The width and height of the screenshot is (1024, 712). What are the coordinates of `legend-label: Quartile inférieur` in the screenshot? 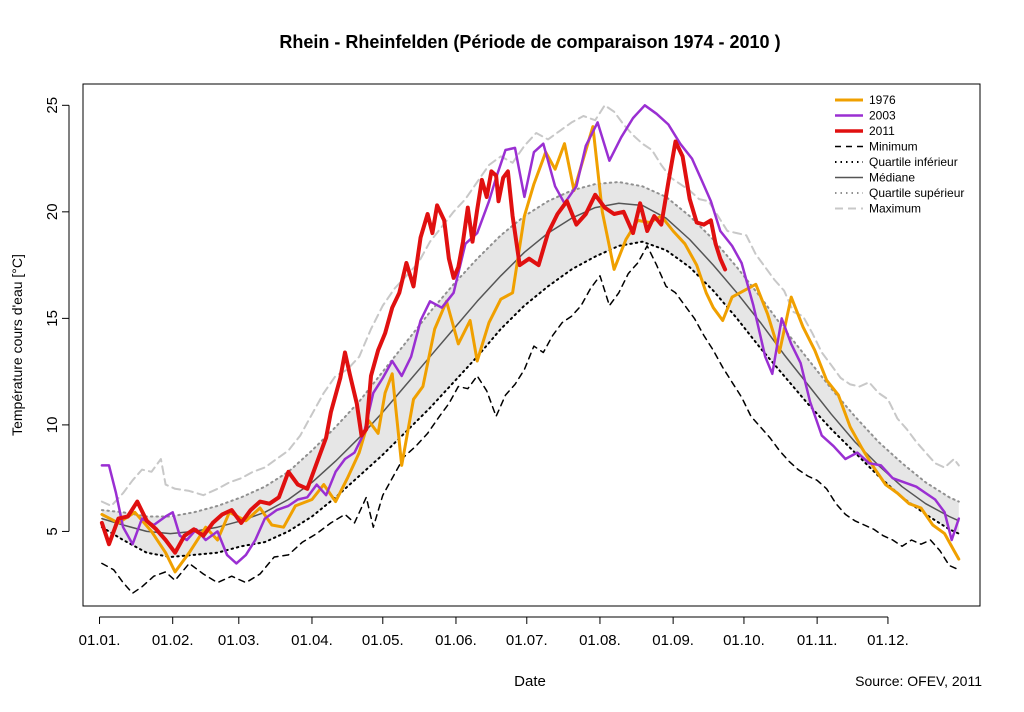 It's located at (913, 162).